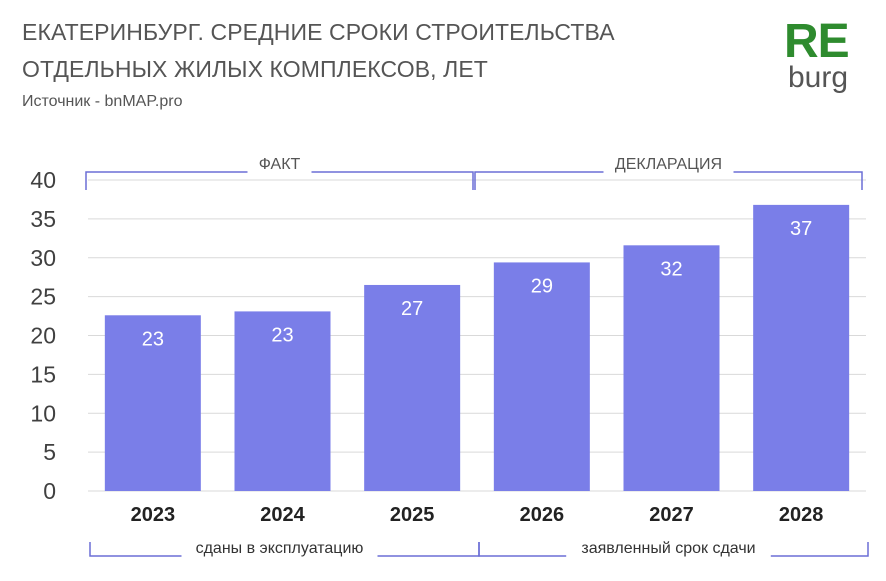 The height and width of the screenshot is (581, 886). I want to click on y-tick-label: 25, so click(43, 297).